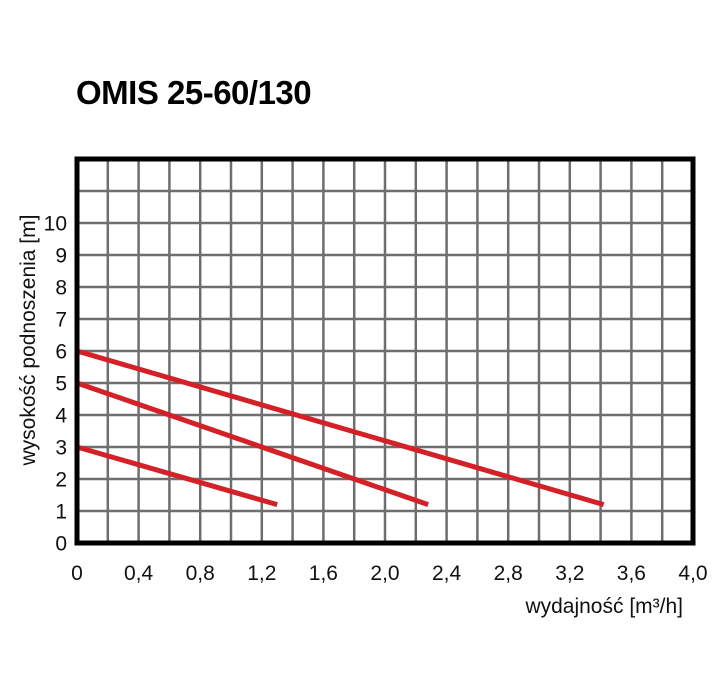 This screenshot has width=724, height=676. I want to click on x-tick-label: 3,2, so click(569, 573).